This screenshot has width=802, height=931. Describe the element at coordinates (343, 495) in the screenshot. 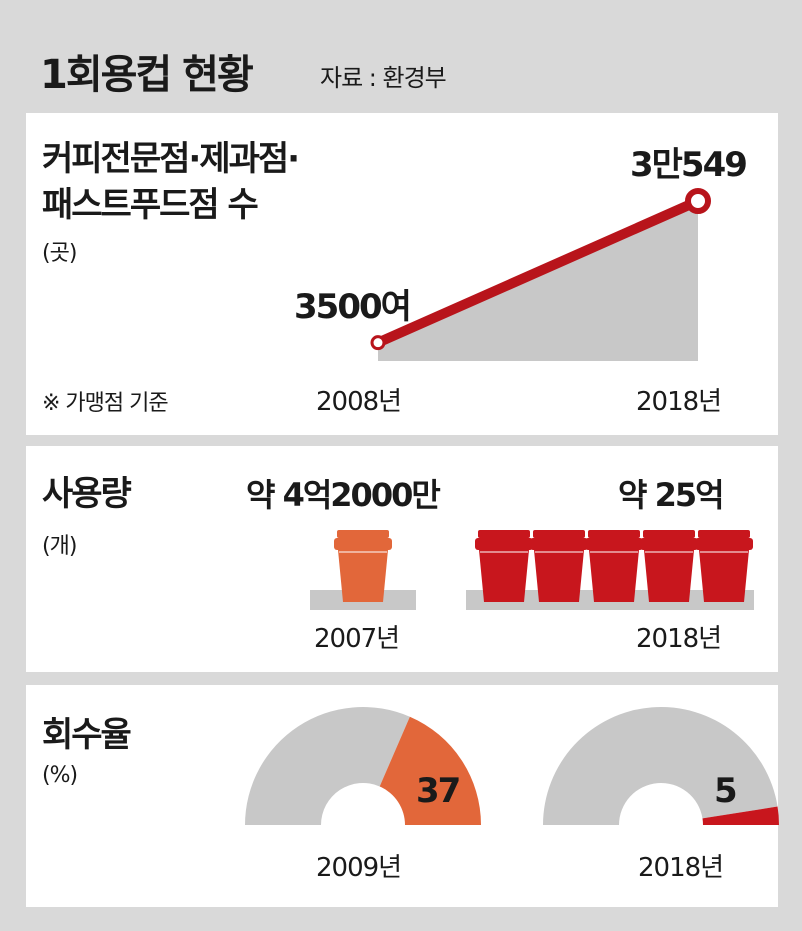

I see `usage-label-2007: 약 4억2000만` at that location.